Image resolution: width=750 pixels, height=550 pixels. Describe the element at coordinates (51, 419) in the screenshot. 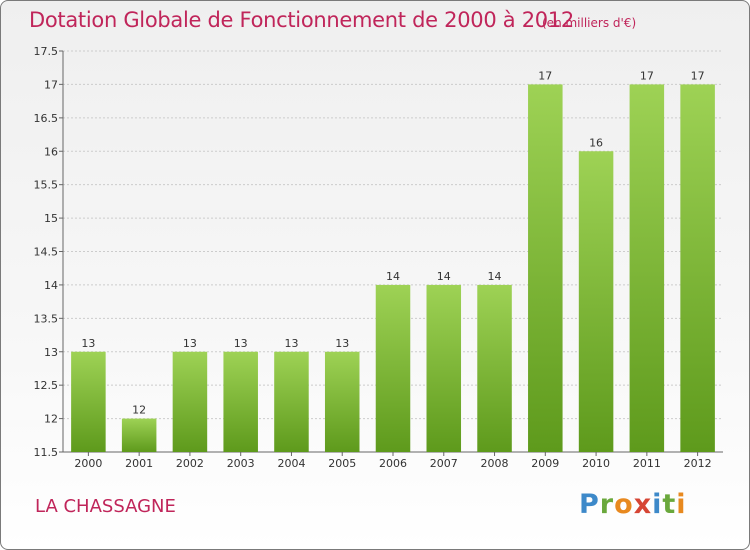

I see `y-tick-label: 12` at that location.